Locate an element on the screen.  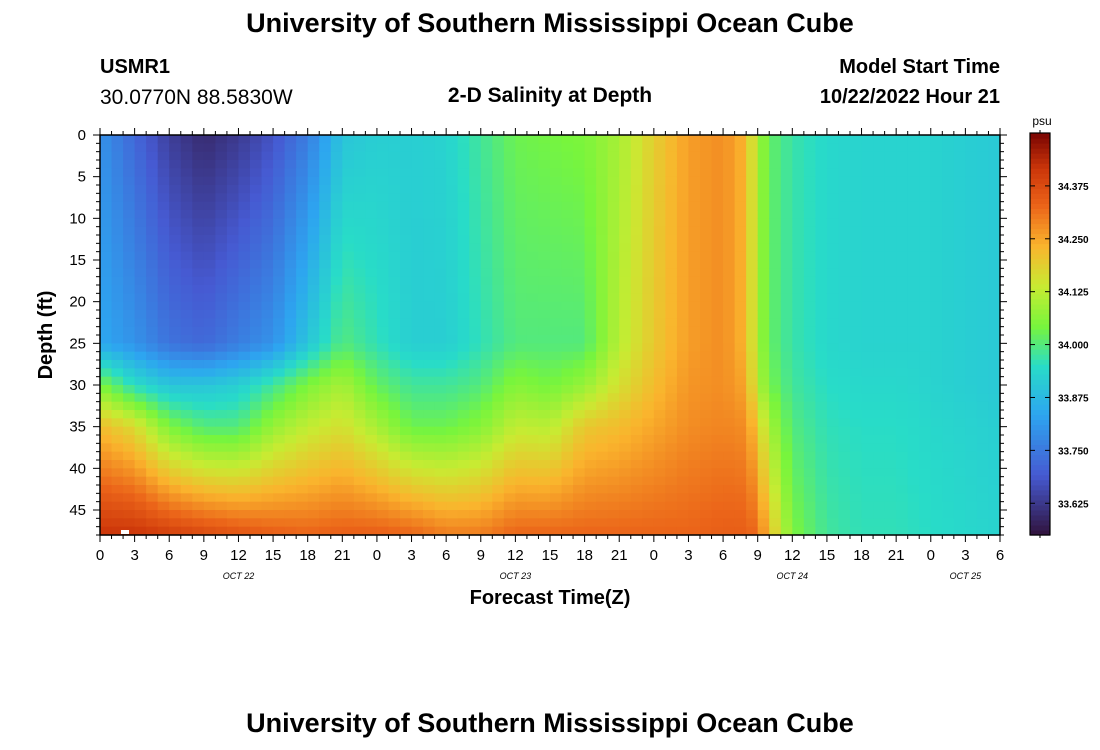
colorbar-swatch is located at coordinates (1040, 231).